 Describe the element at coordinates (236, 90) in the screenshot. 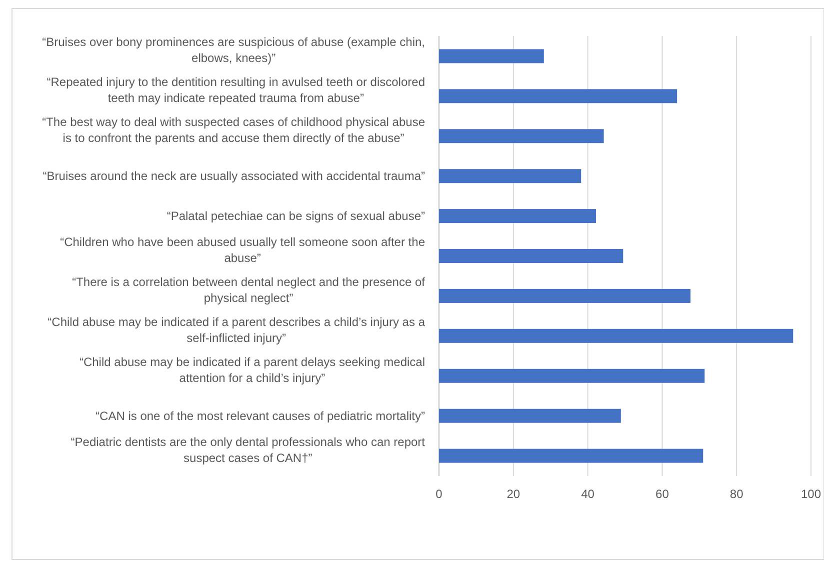

I see `y-tick-label: “Repeated injury to the dentition resulting in avulsed teeth or discolored teeth may indicate repeated trauma from abuse”` at that location.